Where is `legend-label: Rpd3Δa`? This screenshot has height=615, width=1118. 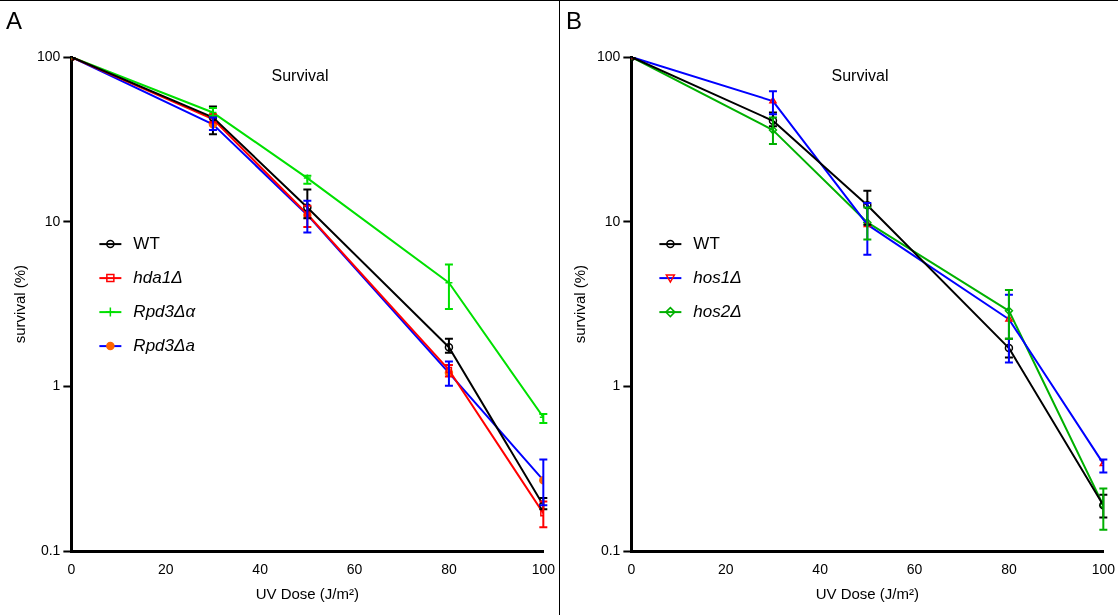
legend-label: Rpd3Δa is located at coordinates (164, 345).